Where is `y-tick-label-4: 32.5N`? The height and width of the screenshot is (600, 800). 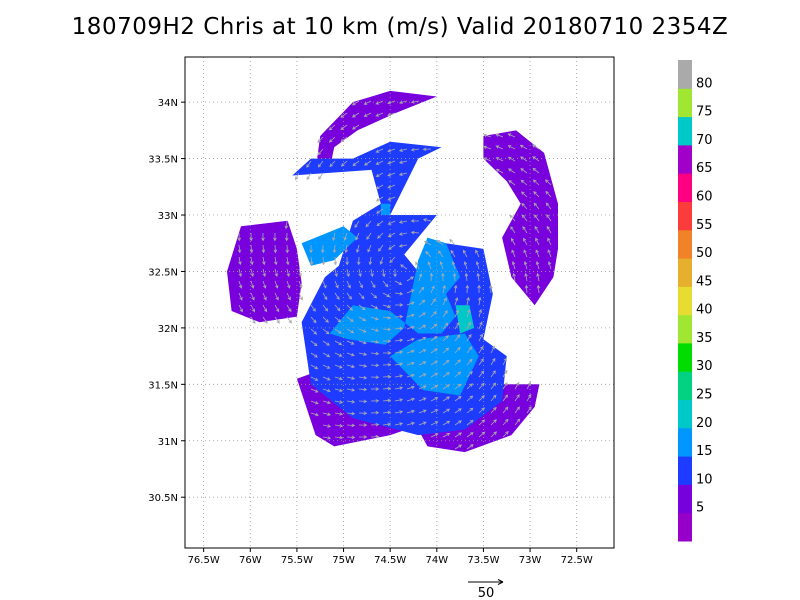 y-tick-label-4: 32.5N is located at coordinates (163, 272).